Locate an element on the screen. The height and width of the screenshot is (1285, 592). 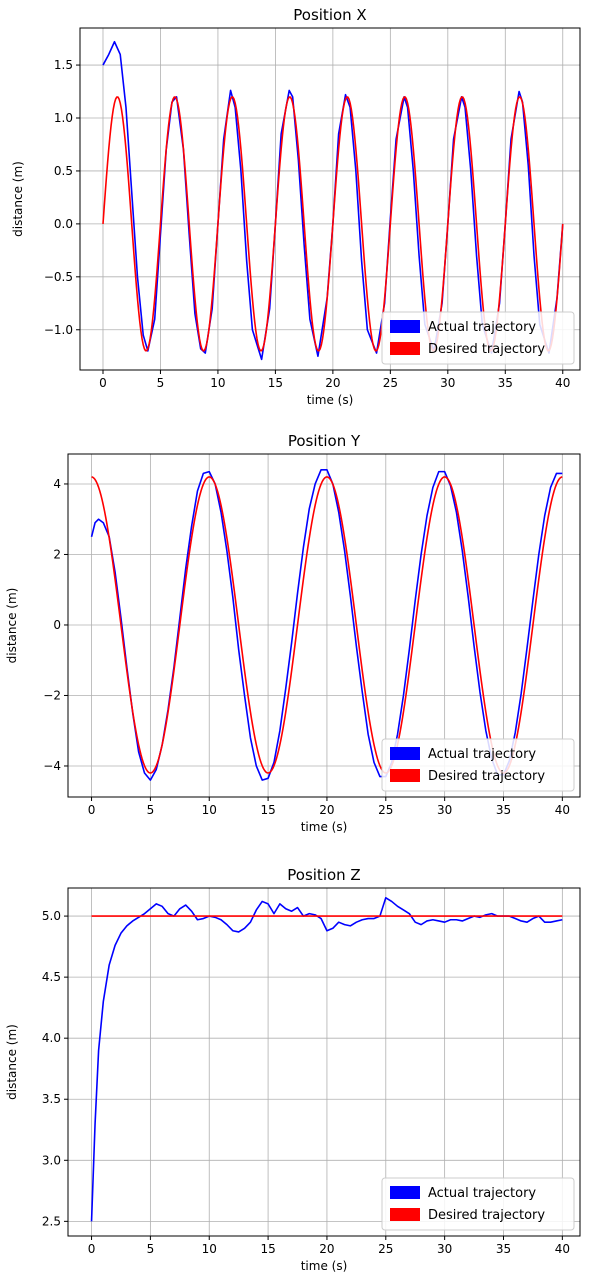
y-tick-label: 0.5 is located at coordinates (63, 171).